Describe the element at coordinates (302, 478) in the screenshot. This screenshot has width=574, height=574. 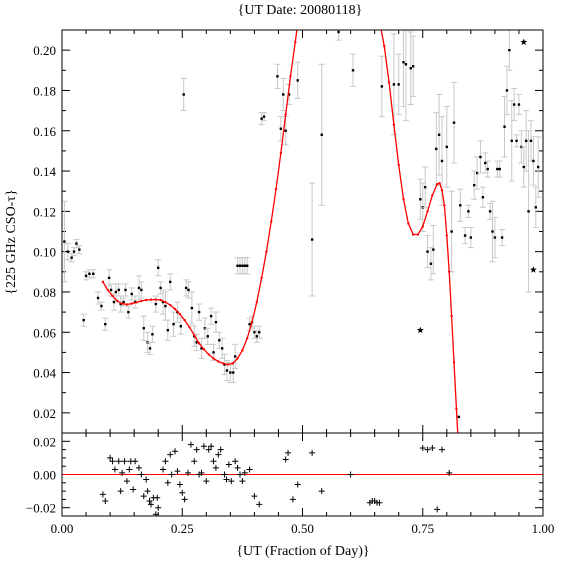
I see `plot-area` at that location.